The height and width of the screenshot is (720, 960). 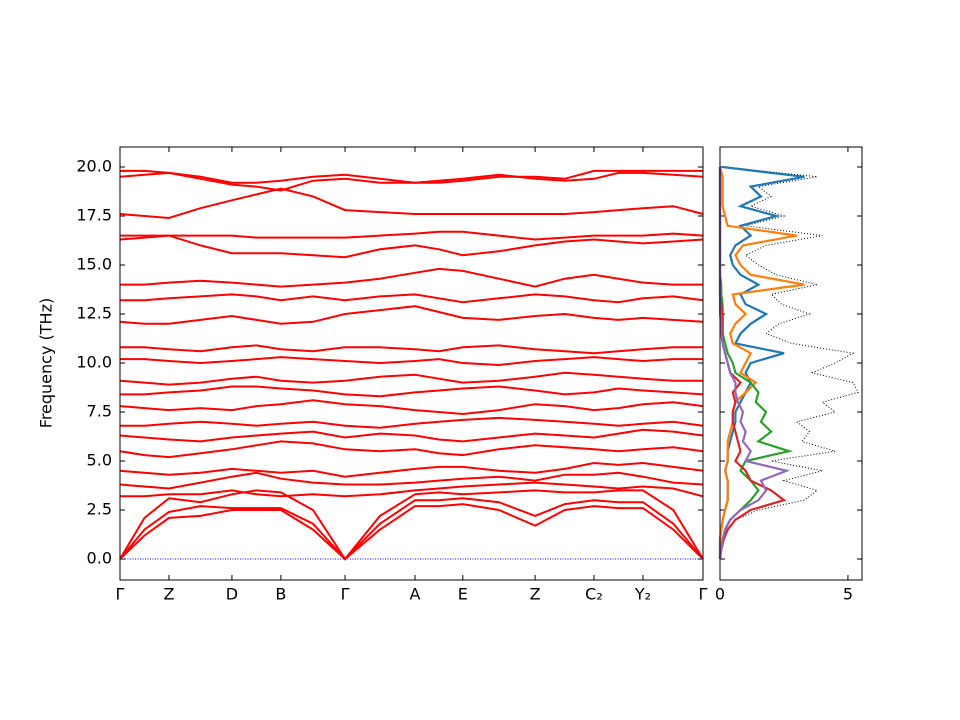 I want to click on x-tick-label: Y₂, so click(x=642, y=594).